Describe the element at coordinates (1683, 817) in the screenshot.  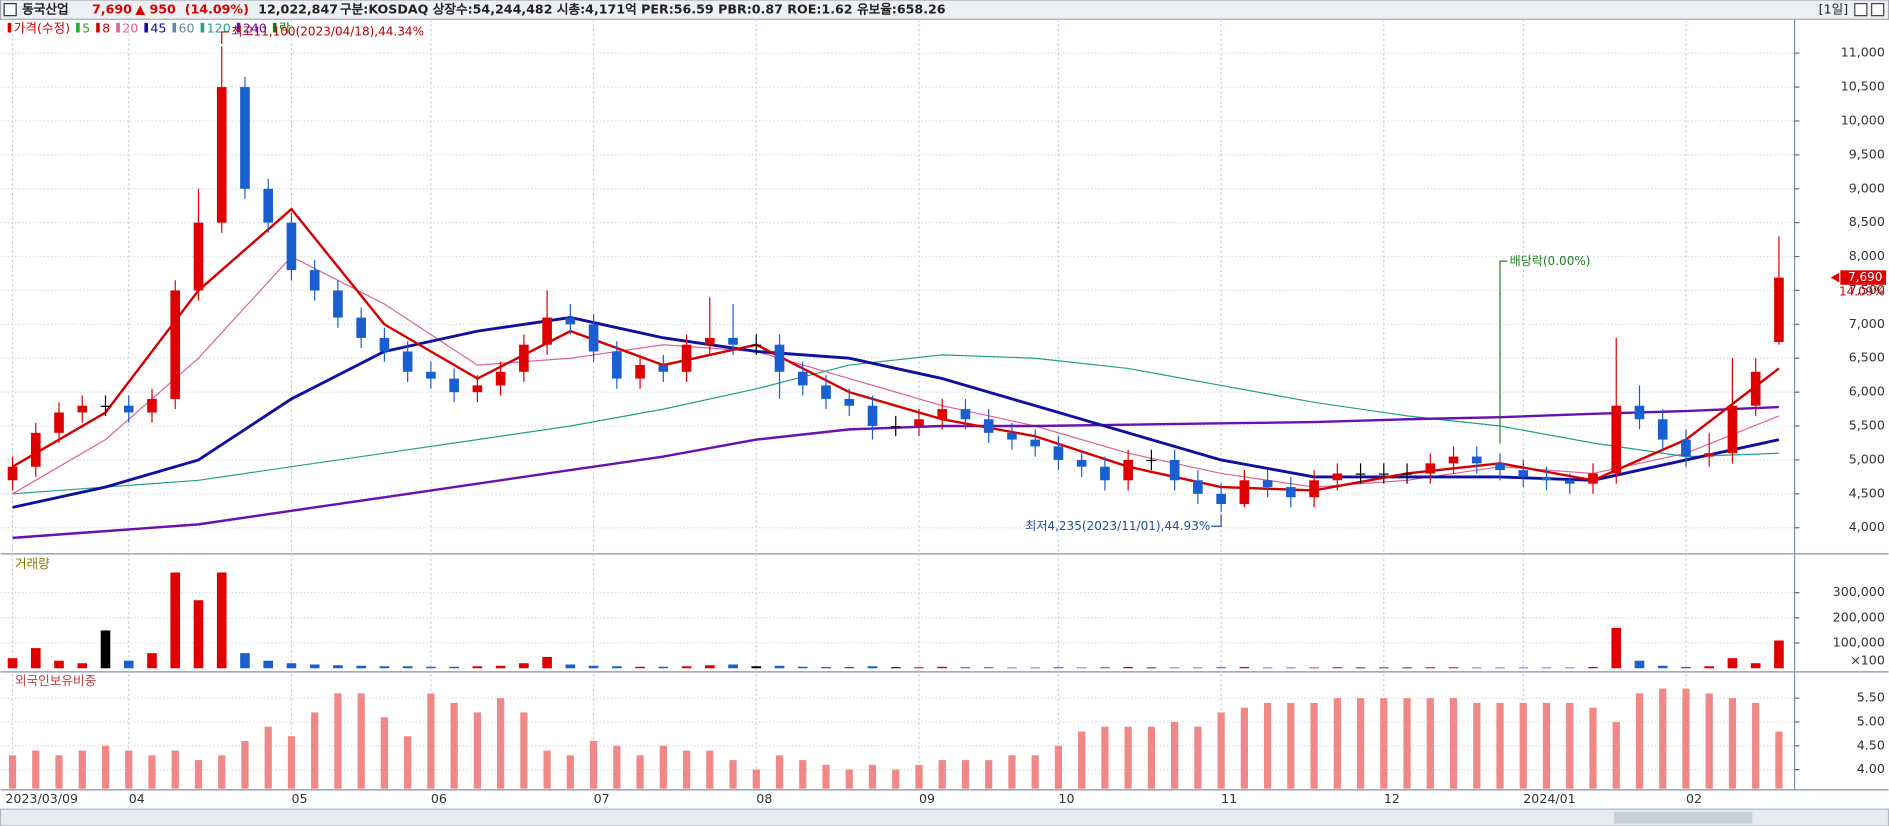
I see `scroll-thumb` at that location.